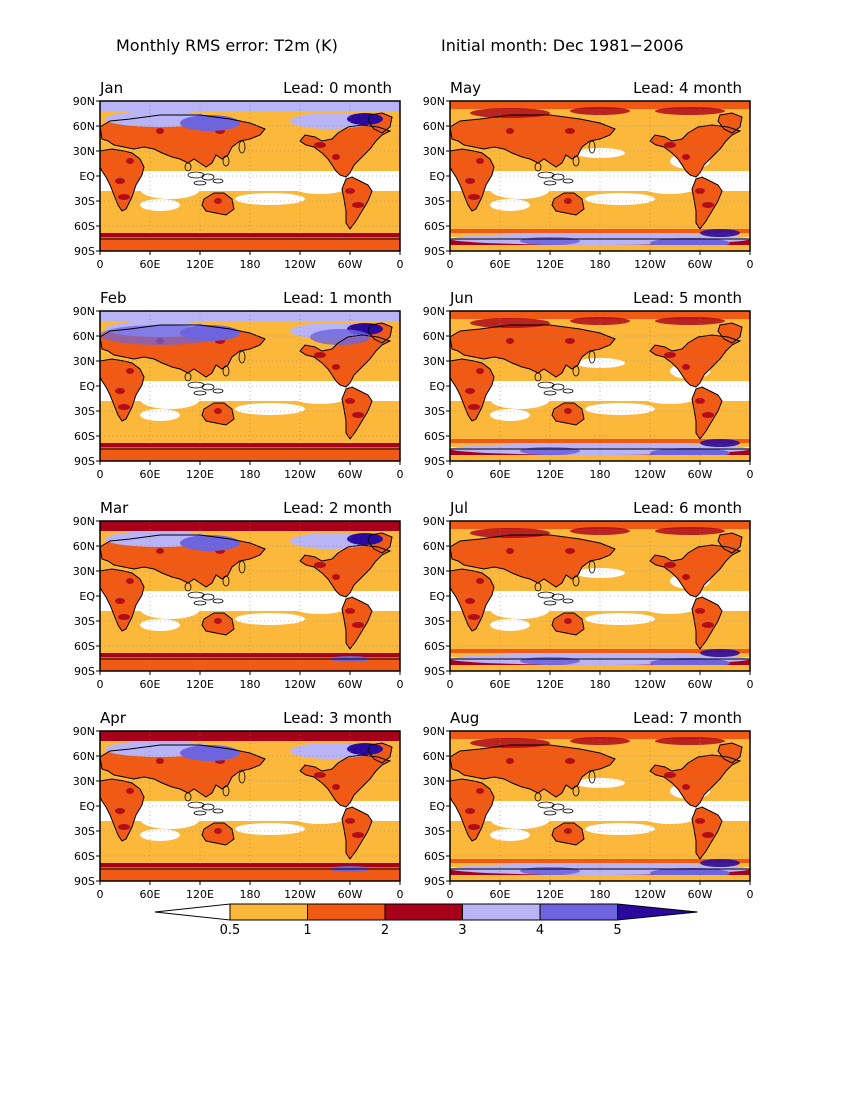 The image size is (850, 1100). I want to click on panel-month-label: Aug, so click(464, 718).